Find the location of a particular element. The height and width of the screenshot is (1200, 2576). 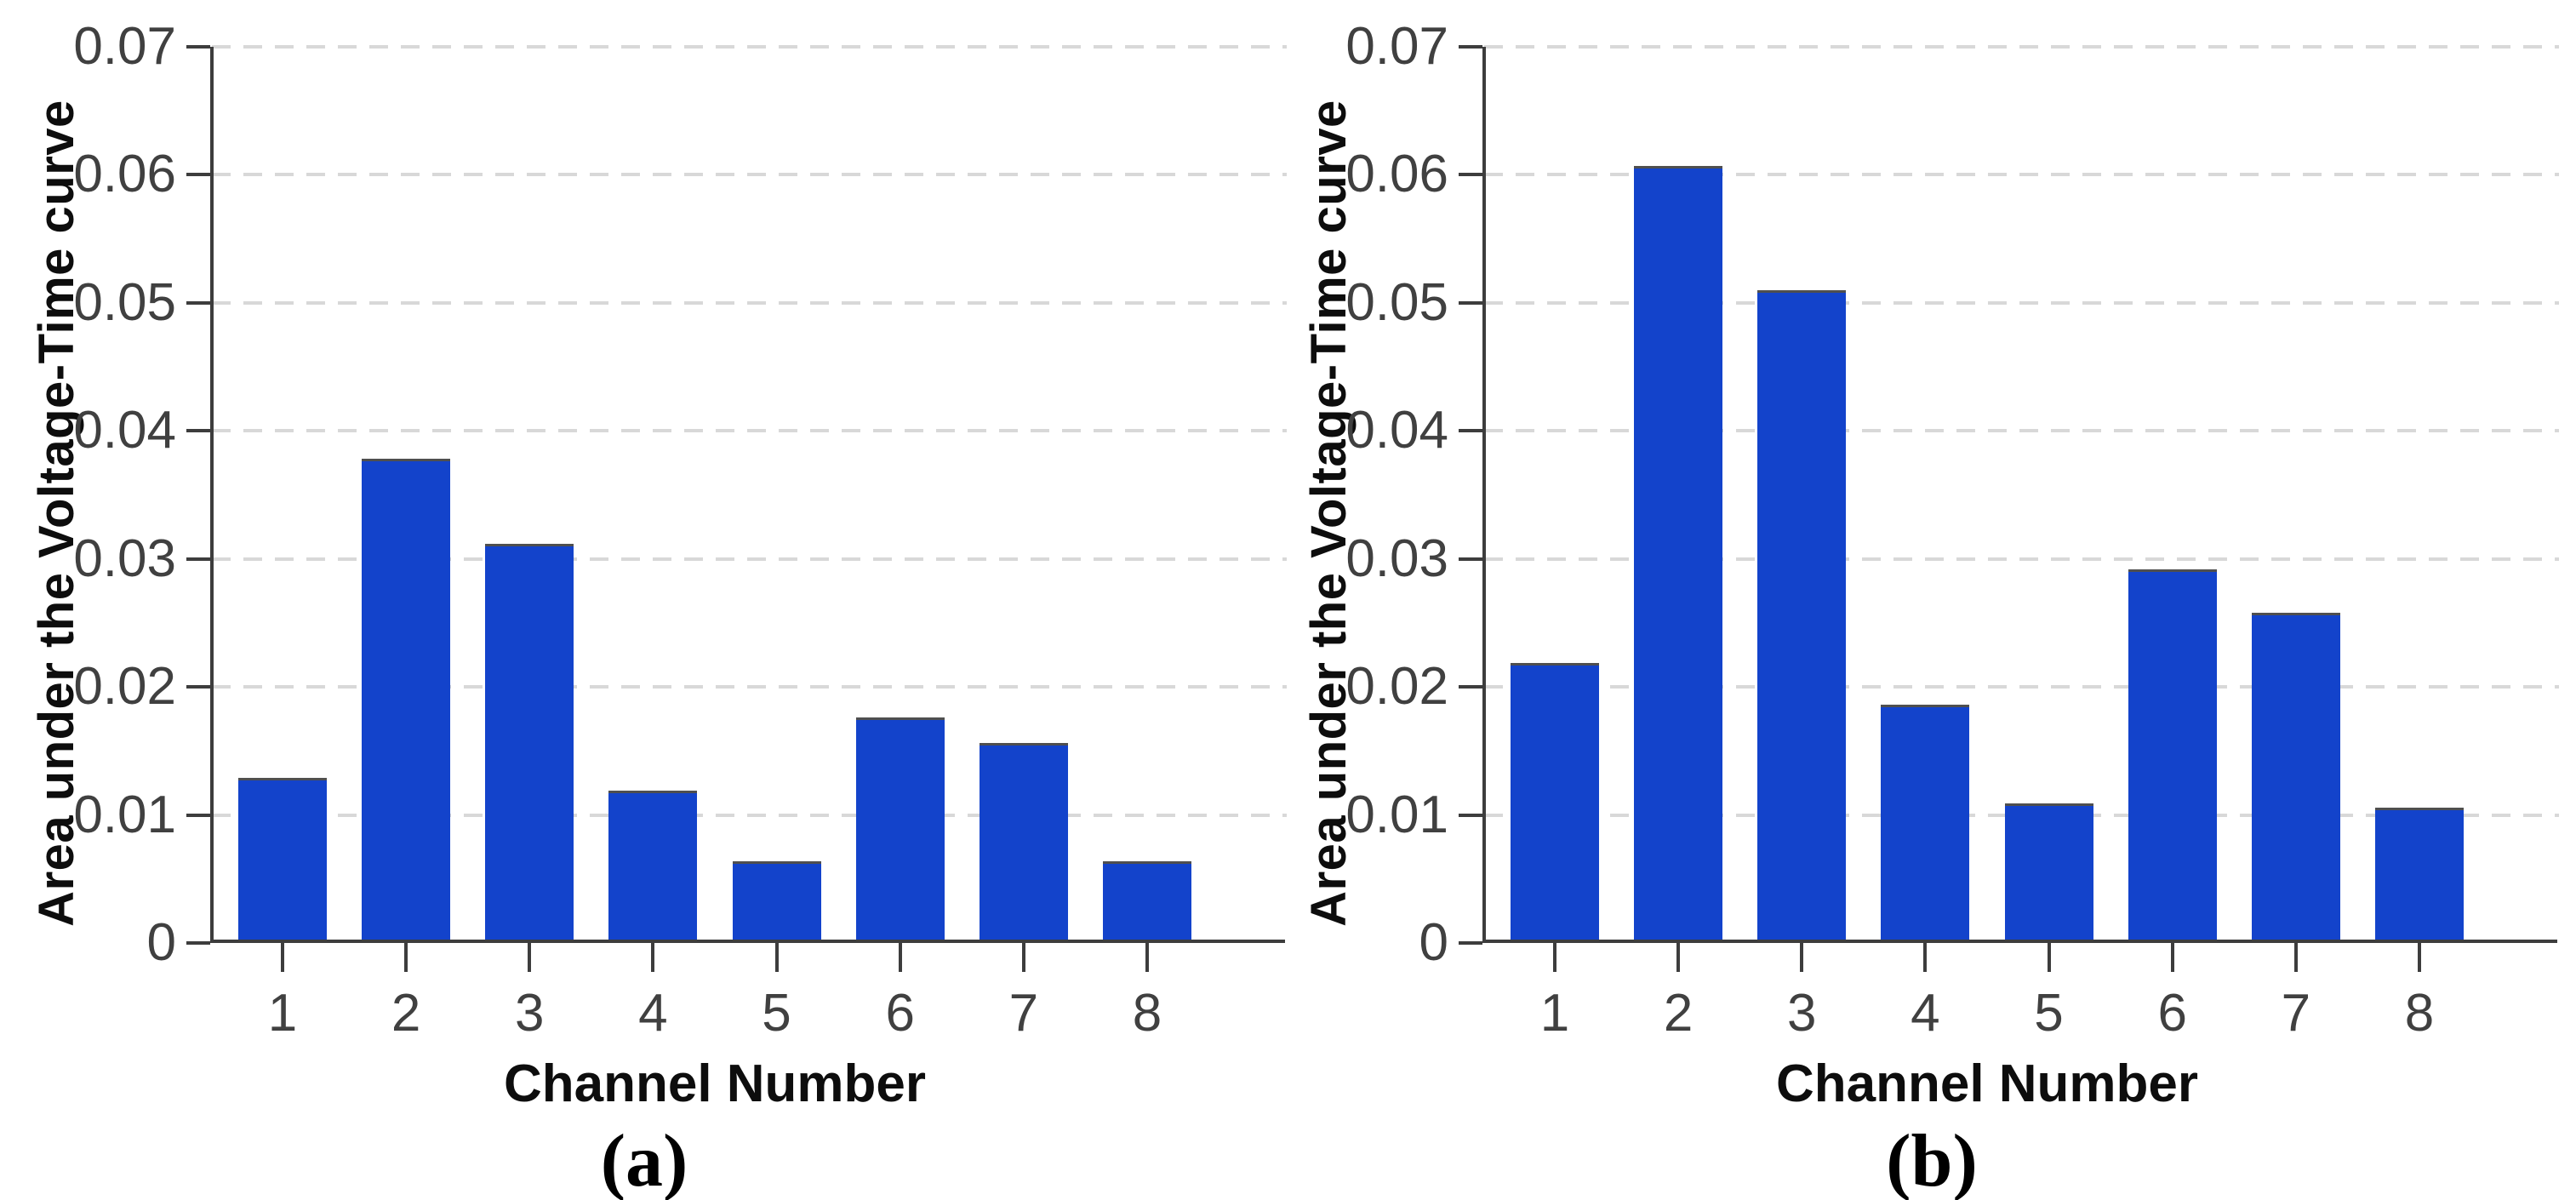

x-tick-label-3: 3 is located at coordinates (1802, 1013).